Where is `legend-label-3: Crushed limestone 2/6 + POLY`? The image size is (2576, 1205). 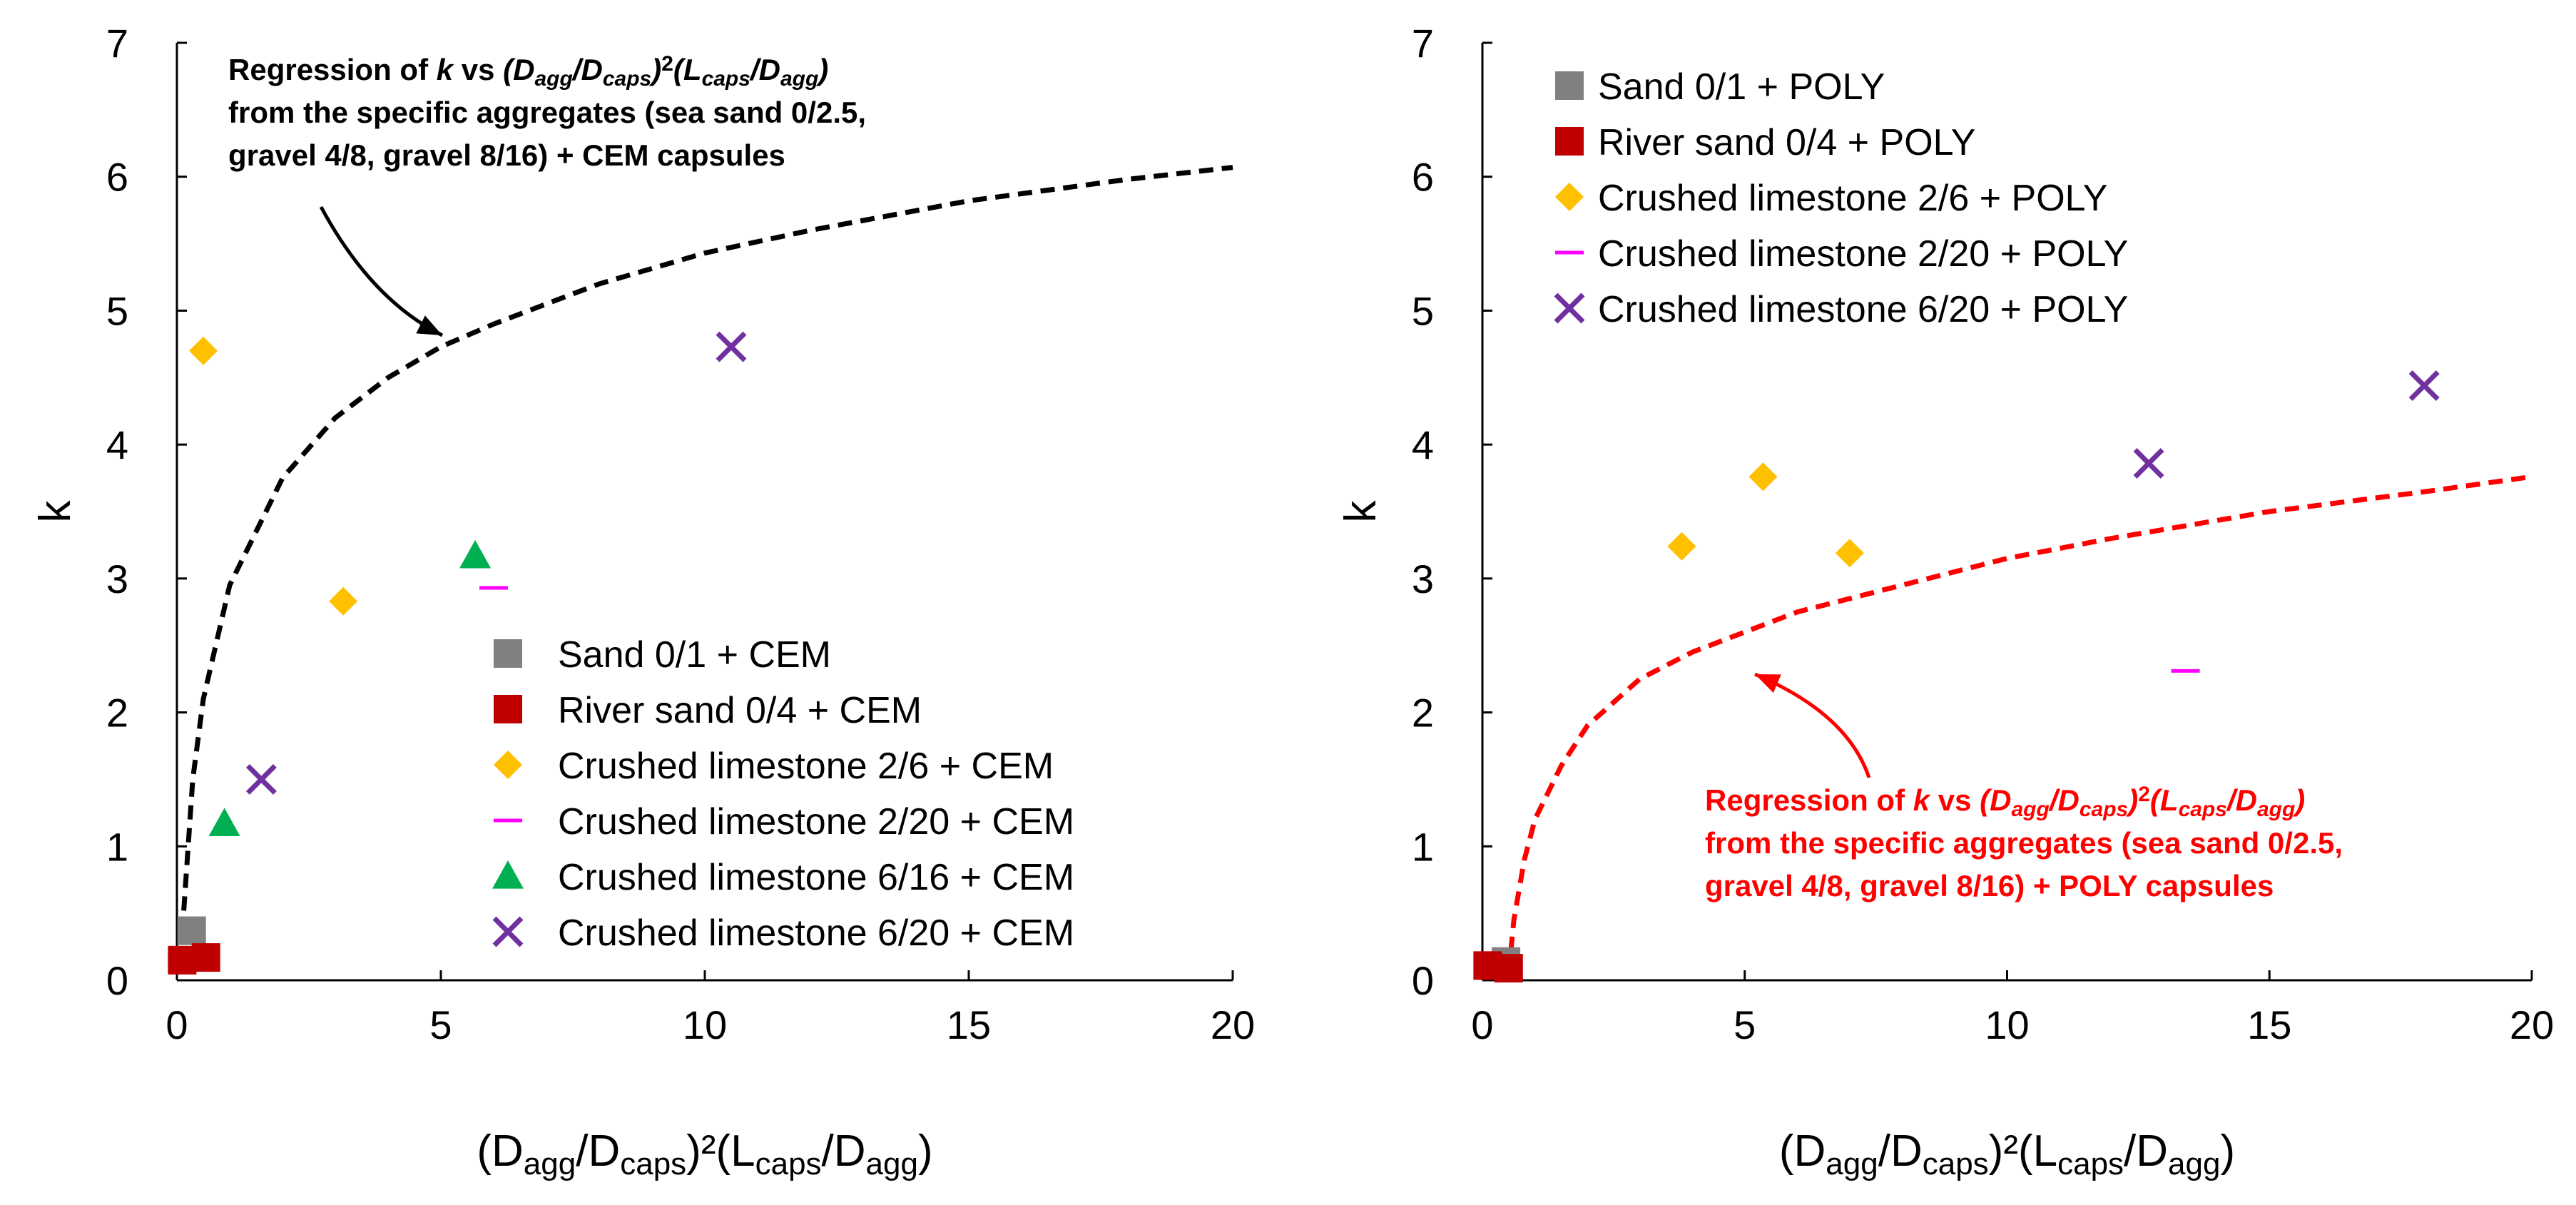
legend-label-3: Crushed limestone 2/6 + POLY is located at coordinates (1852, 198).